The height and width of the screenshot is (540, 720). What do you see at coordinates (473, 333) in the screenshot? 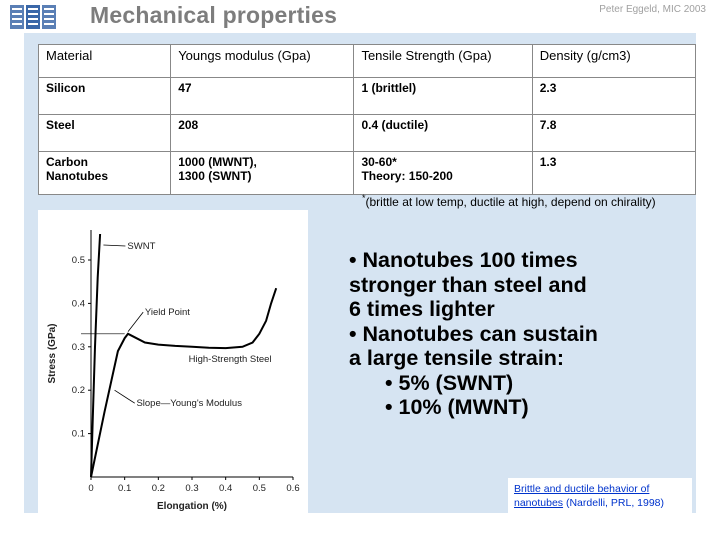
I see `bullet-line: • Nanotubes can sustain` at bounding box center [473, 333].